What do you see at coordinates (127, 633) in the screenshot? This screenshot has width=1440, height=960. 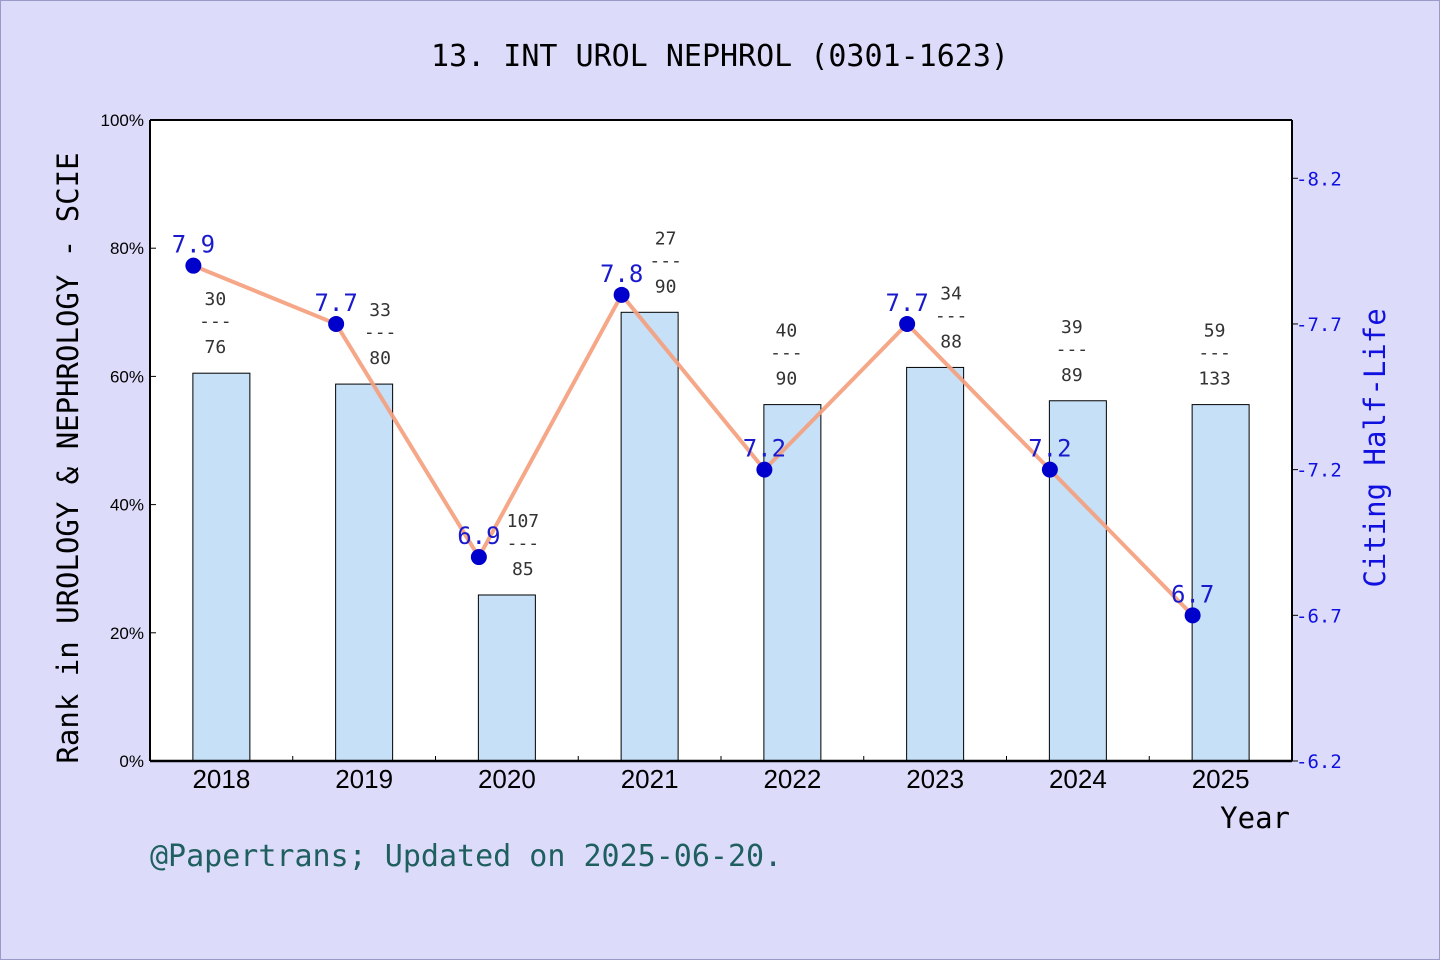 I see `y-tick-label: 20%` at bounding box center [127, 633].